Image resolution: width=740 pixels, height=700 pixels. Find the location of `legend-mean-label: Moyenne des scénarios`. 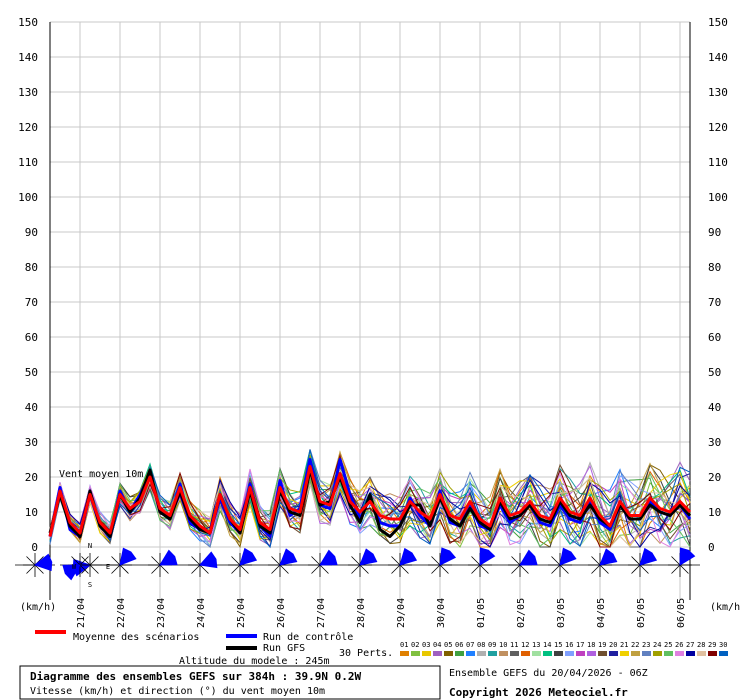

legend-mean-label: Moyenne des scénarios is located at coordinates (136, 637).